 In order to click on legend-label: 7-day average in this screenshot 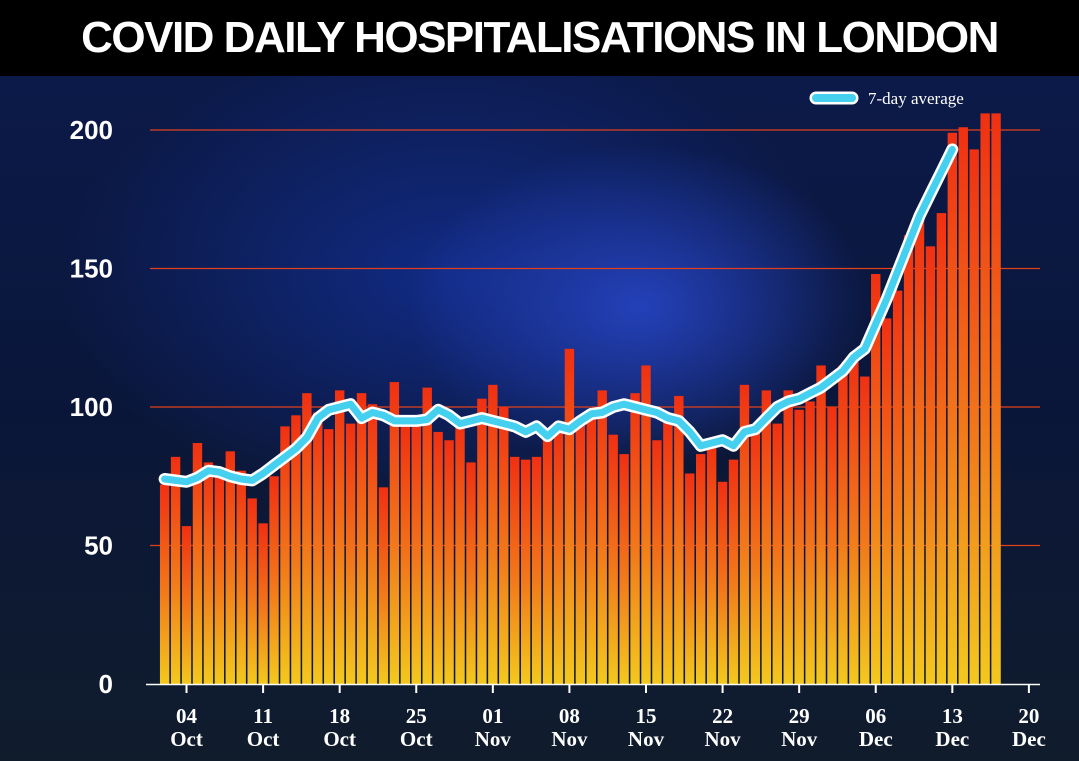, I will do `click(916, 98)`.